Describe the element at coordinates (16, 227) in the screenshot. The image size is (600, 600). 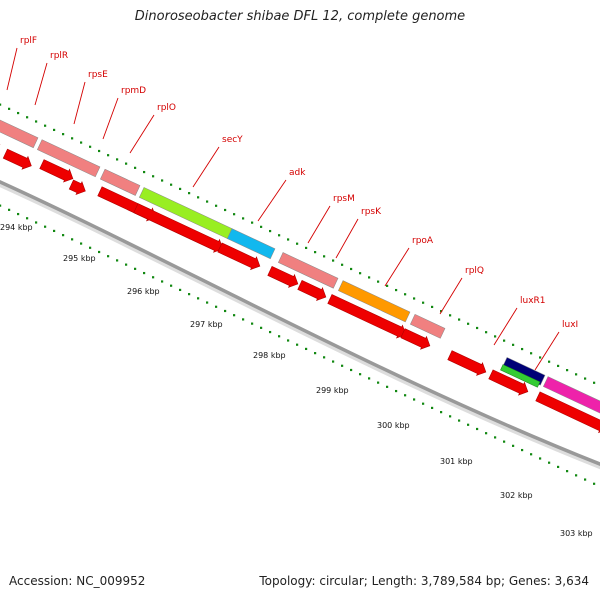
I see `kbp-tick-label: 294 kbp` at that location.